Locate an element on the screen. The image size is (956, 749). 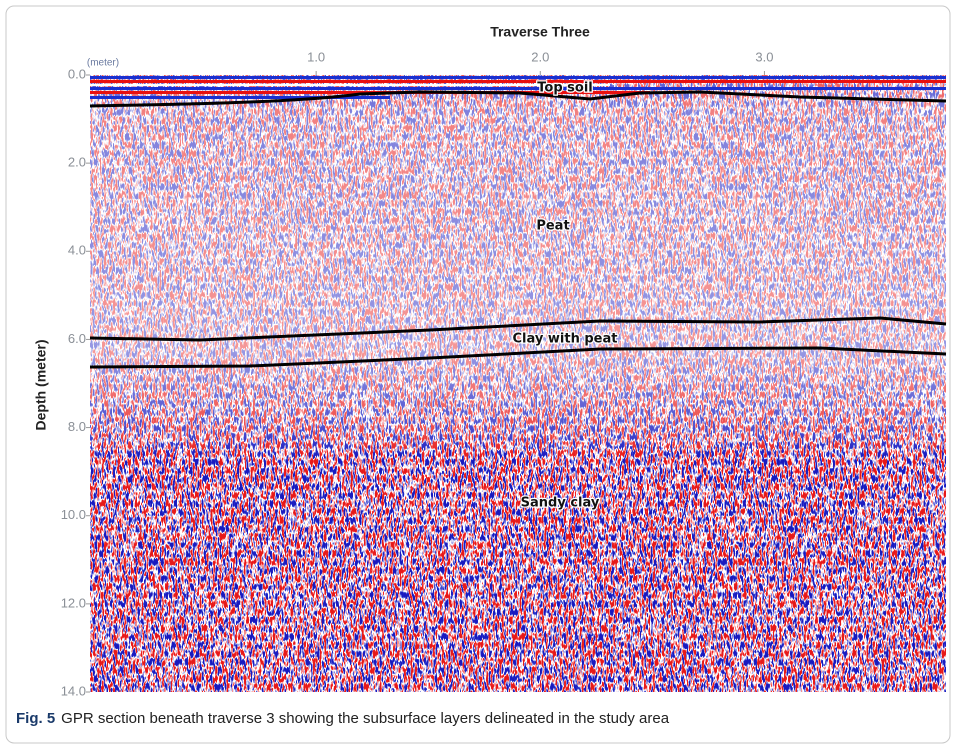
caption-label: Fig. 5 is located at coordinates (35, 718).